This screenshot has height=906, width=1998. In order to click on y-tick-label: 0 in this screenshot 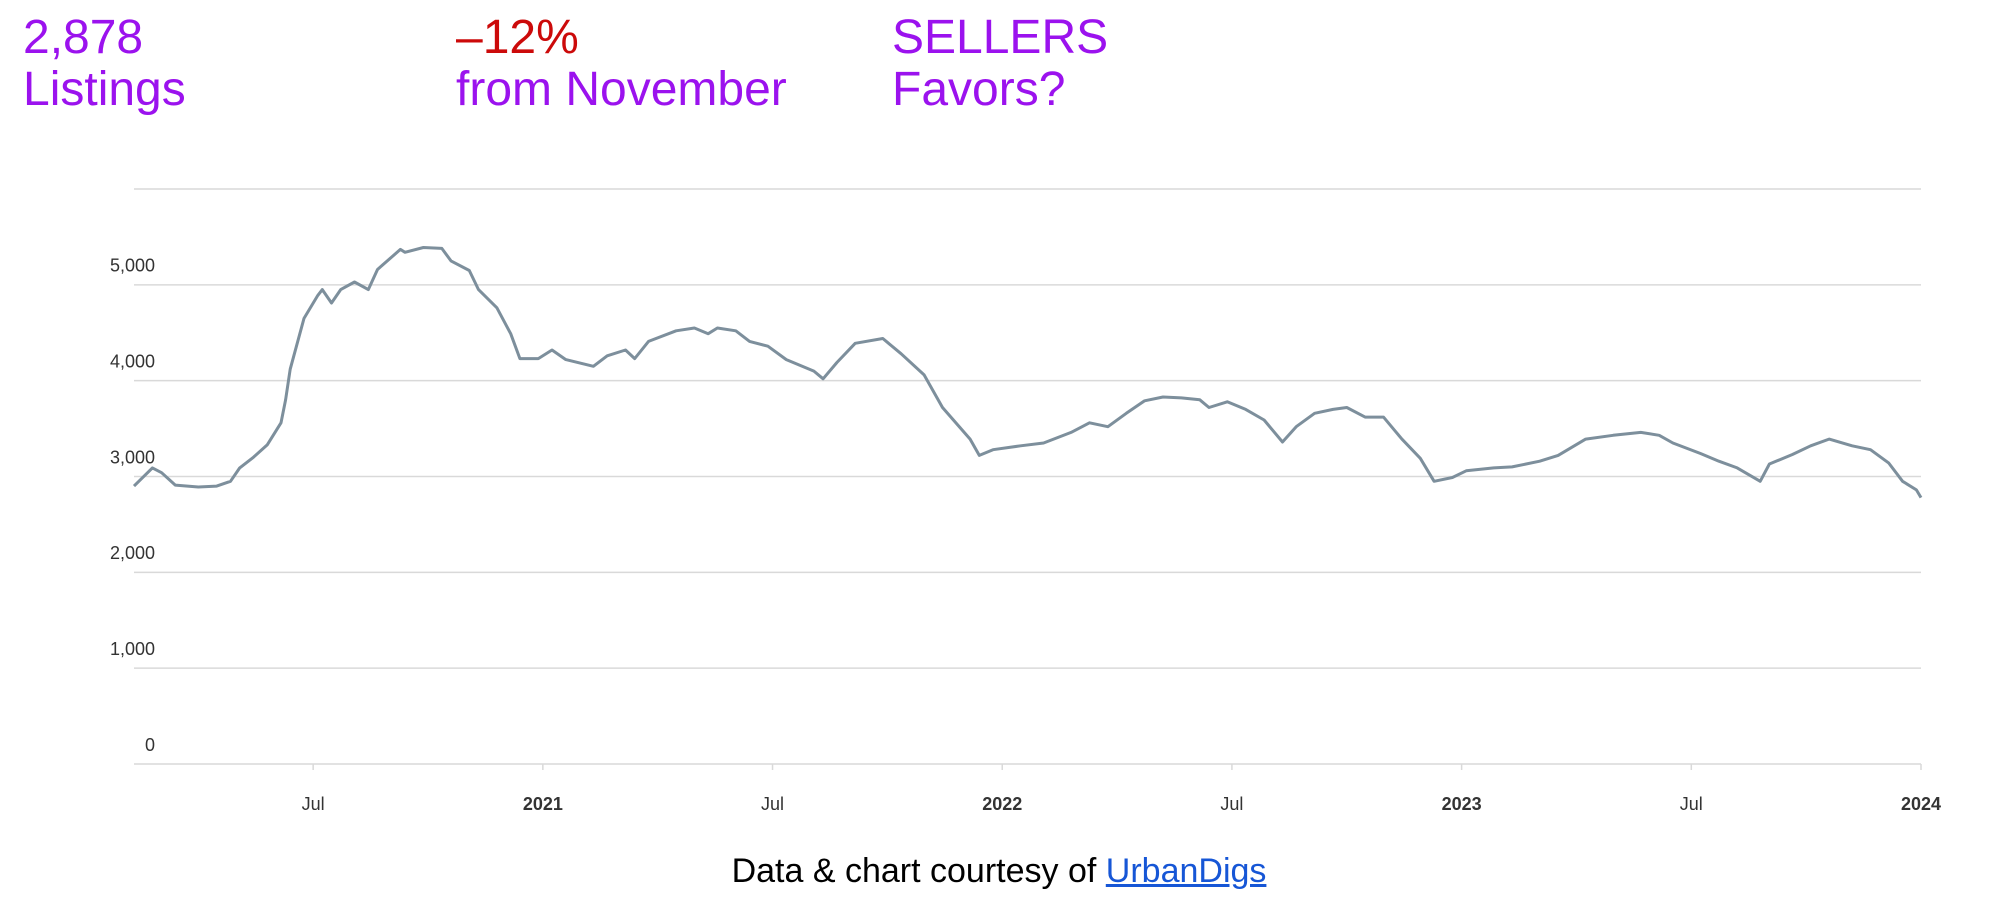, I will do `click(150, 745)`.